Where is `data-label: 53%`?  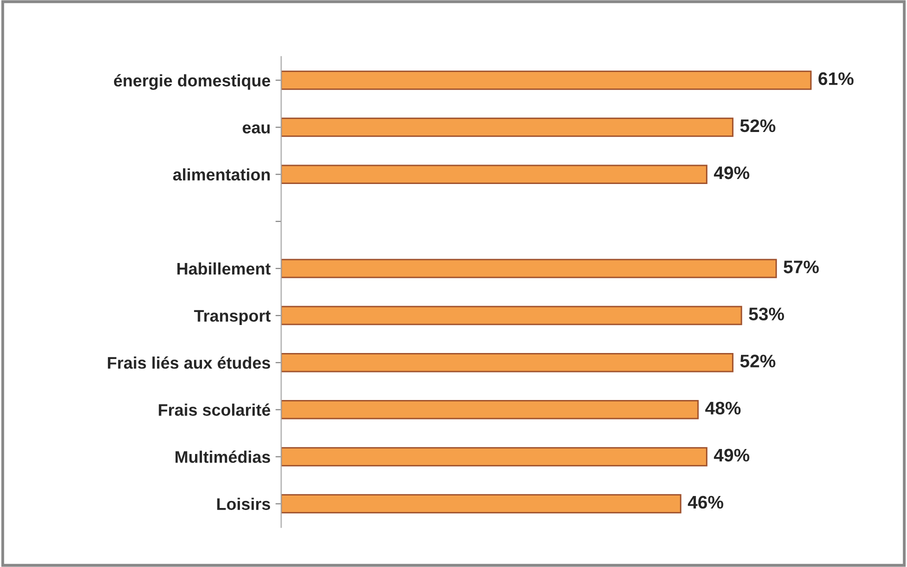 data-label: 53% is located at coordinates (766, 314).